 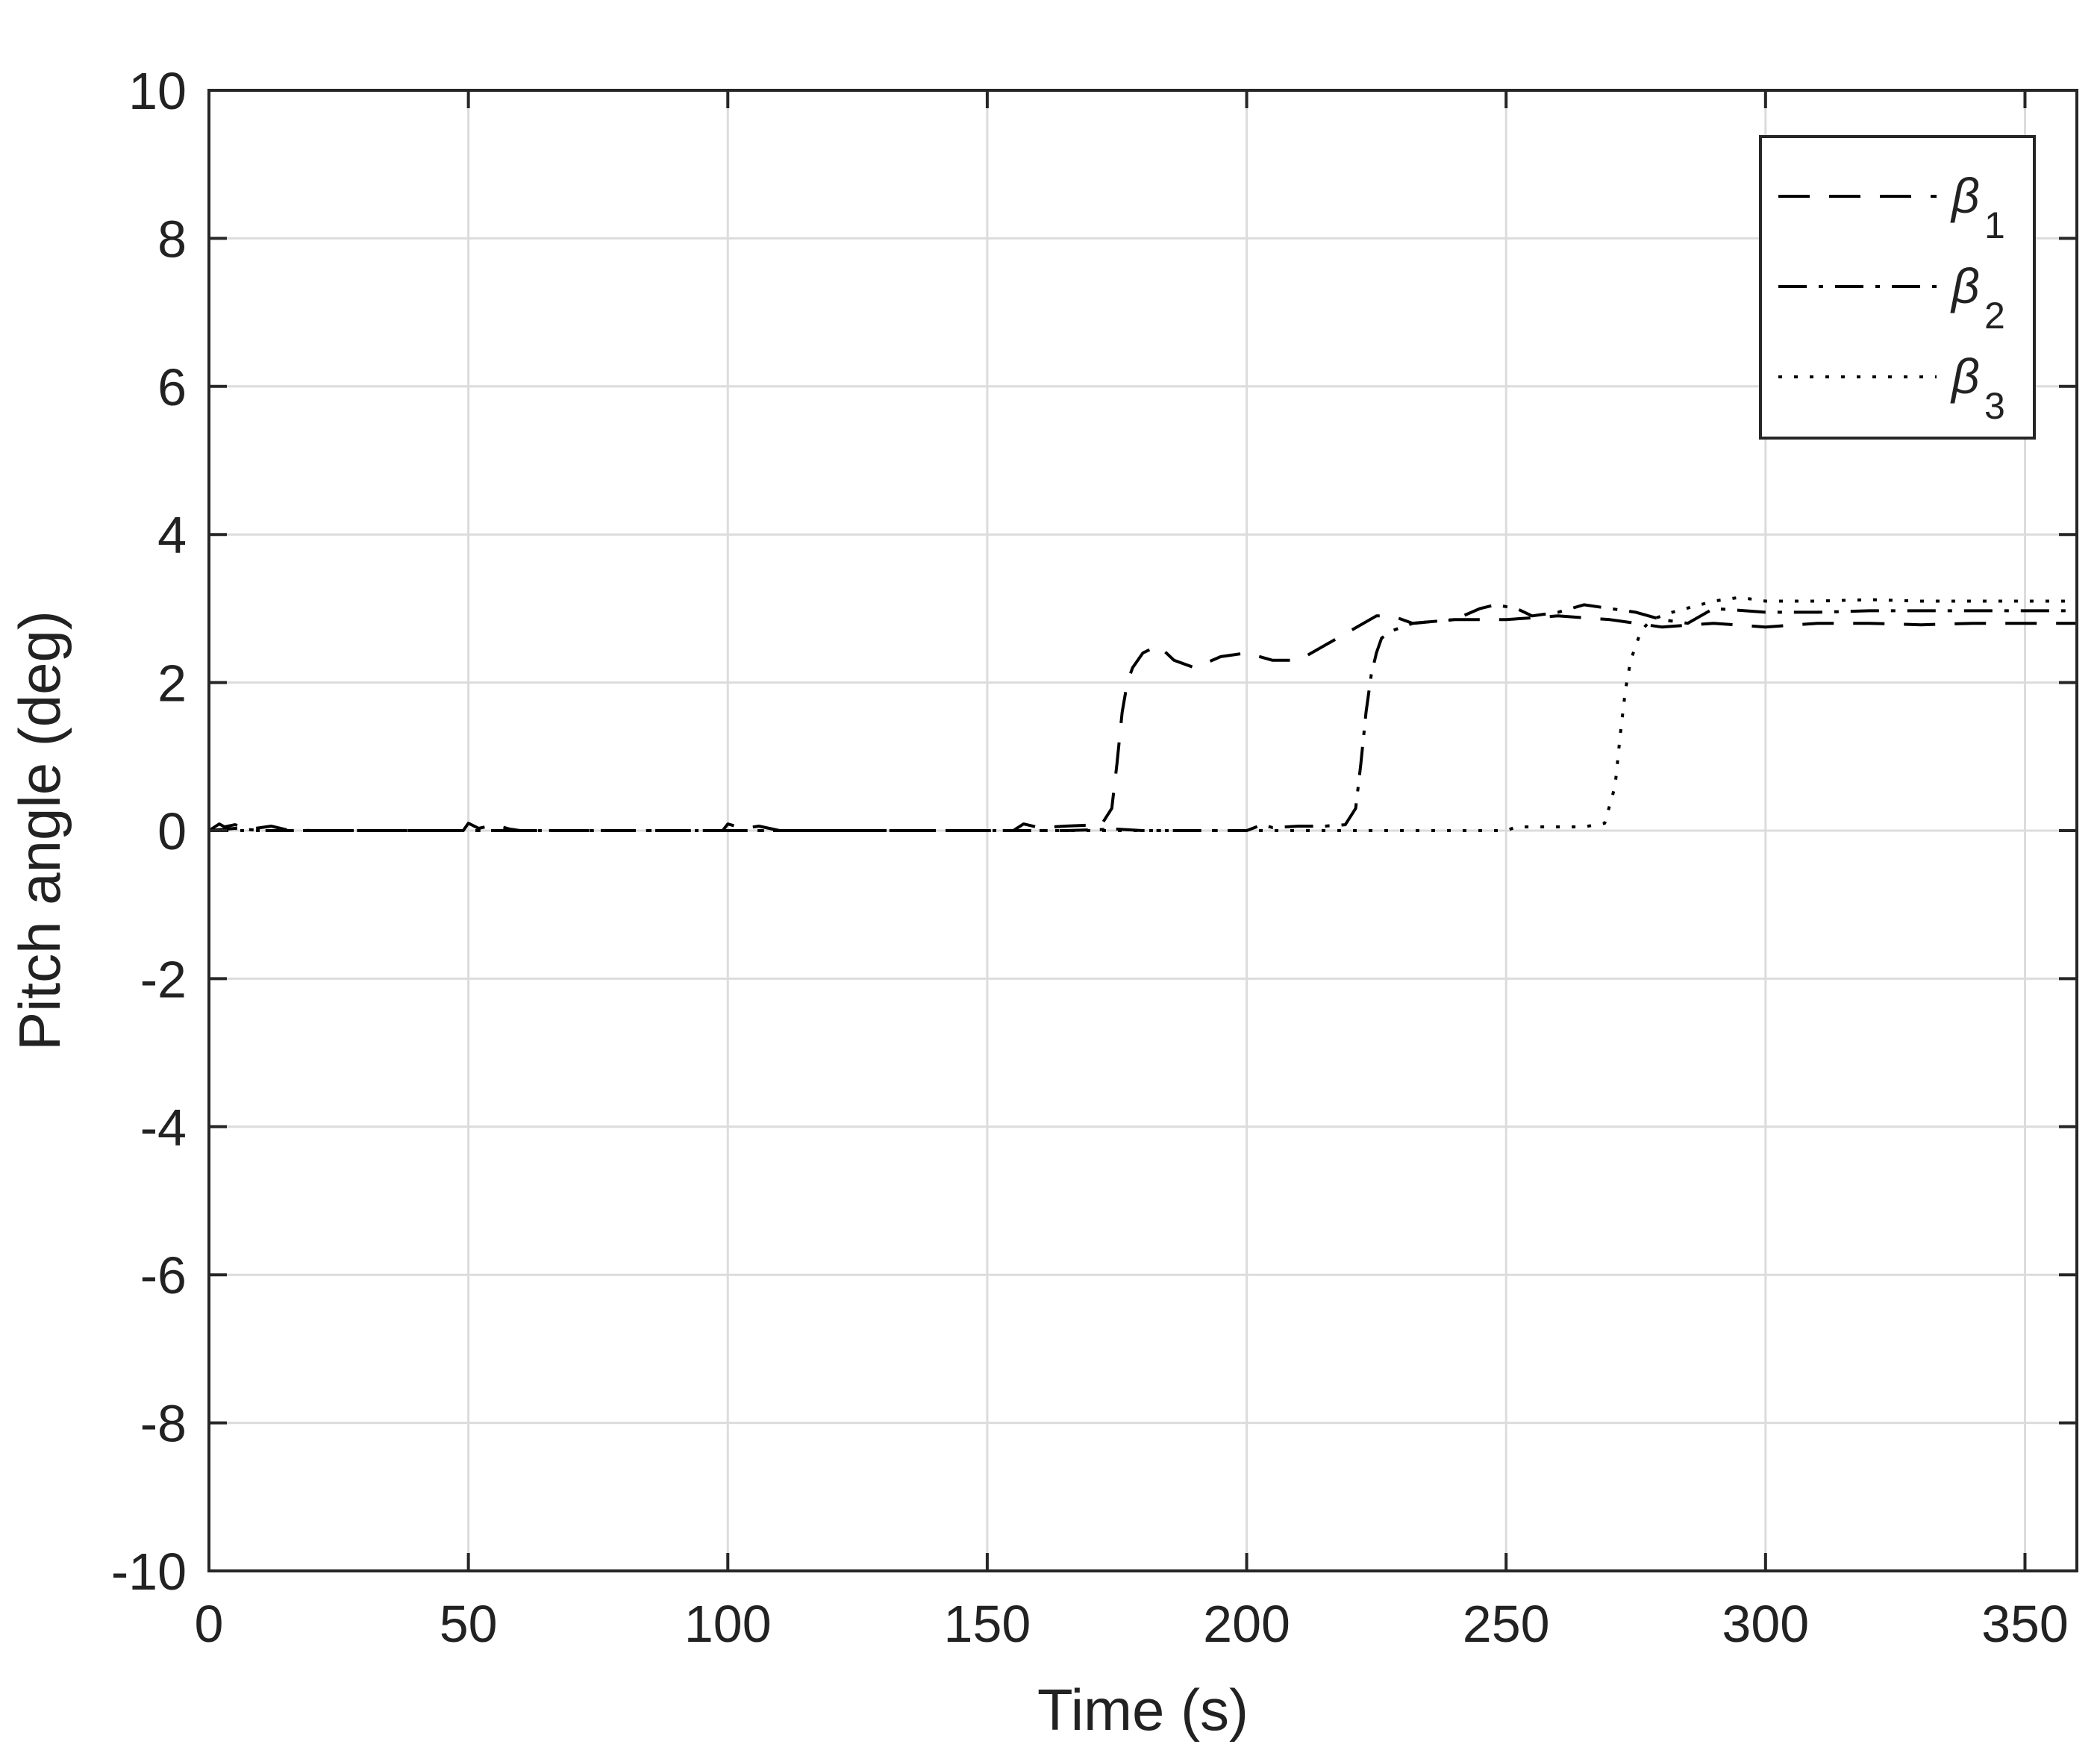 What do you see at coordinates (172, 239) in the screenshot?
I see `y-tick-label: 8` at bounding box center [172, 239].